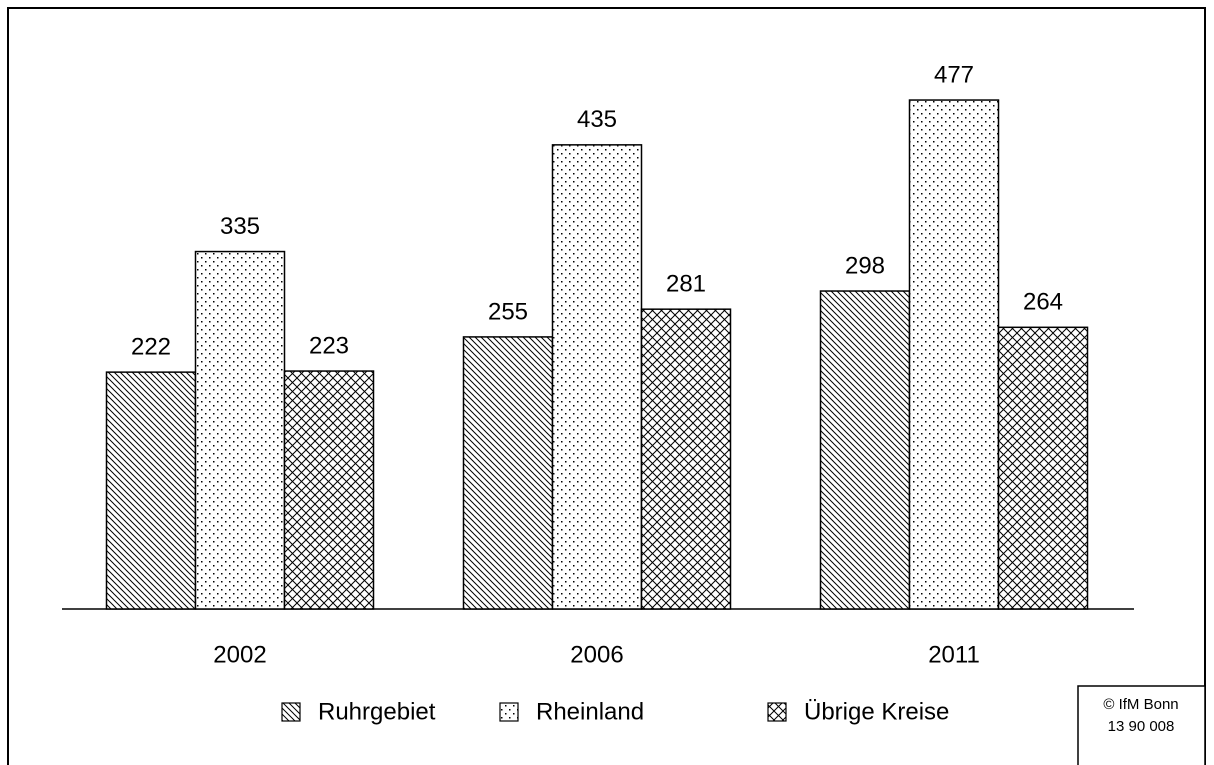 The image size is (1214, 765). I want to click on note-line: 13 90 008, so click(1141, 726).